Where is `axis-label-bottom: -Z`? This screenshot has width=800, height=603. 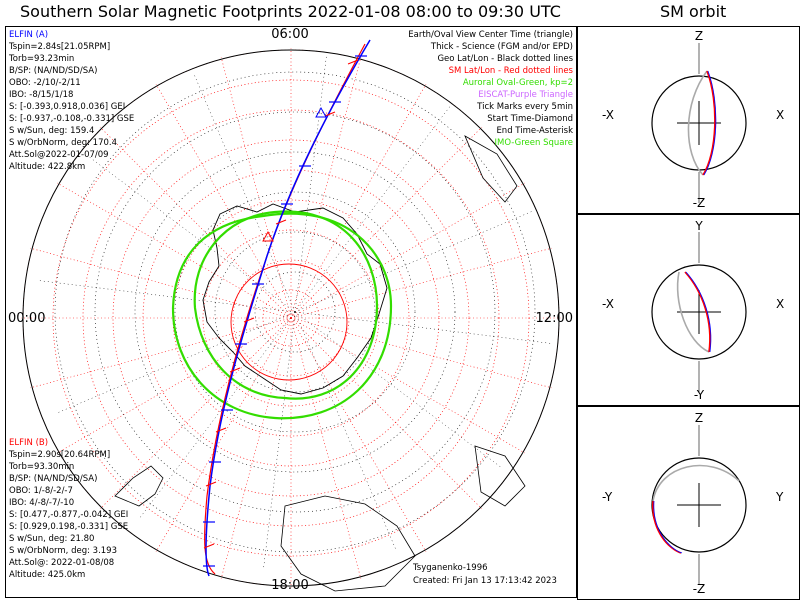 axis-label-bottom: -Z is located at coordinates (699, 589).